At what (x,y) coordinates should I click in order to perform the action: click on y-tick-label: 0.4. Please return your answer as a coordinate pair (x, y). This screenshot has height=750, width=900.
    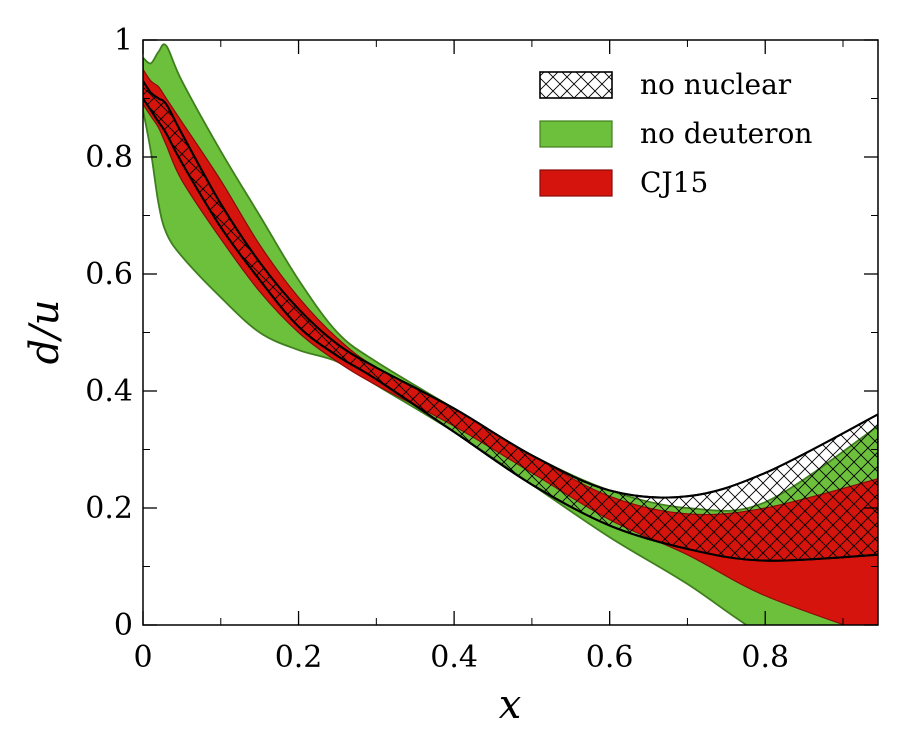
    Looking at the image, I should click on (109, 391).